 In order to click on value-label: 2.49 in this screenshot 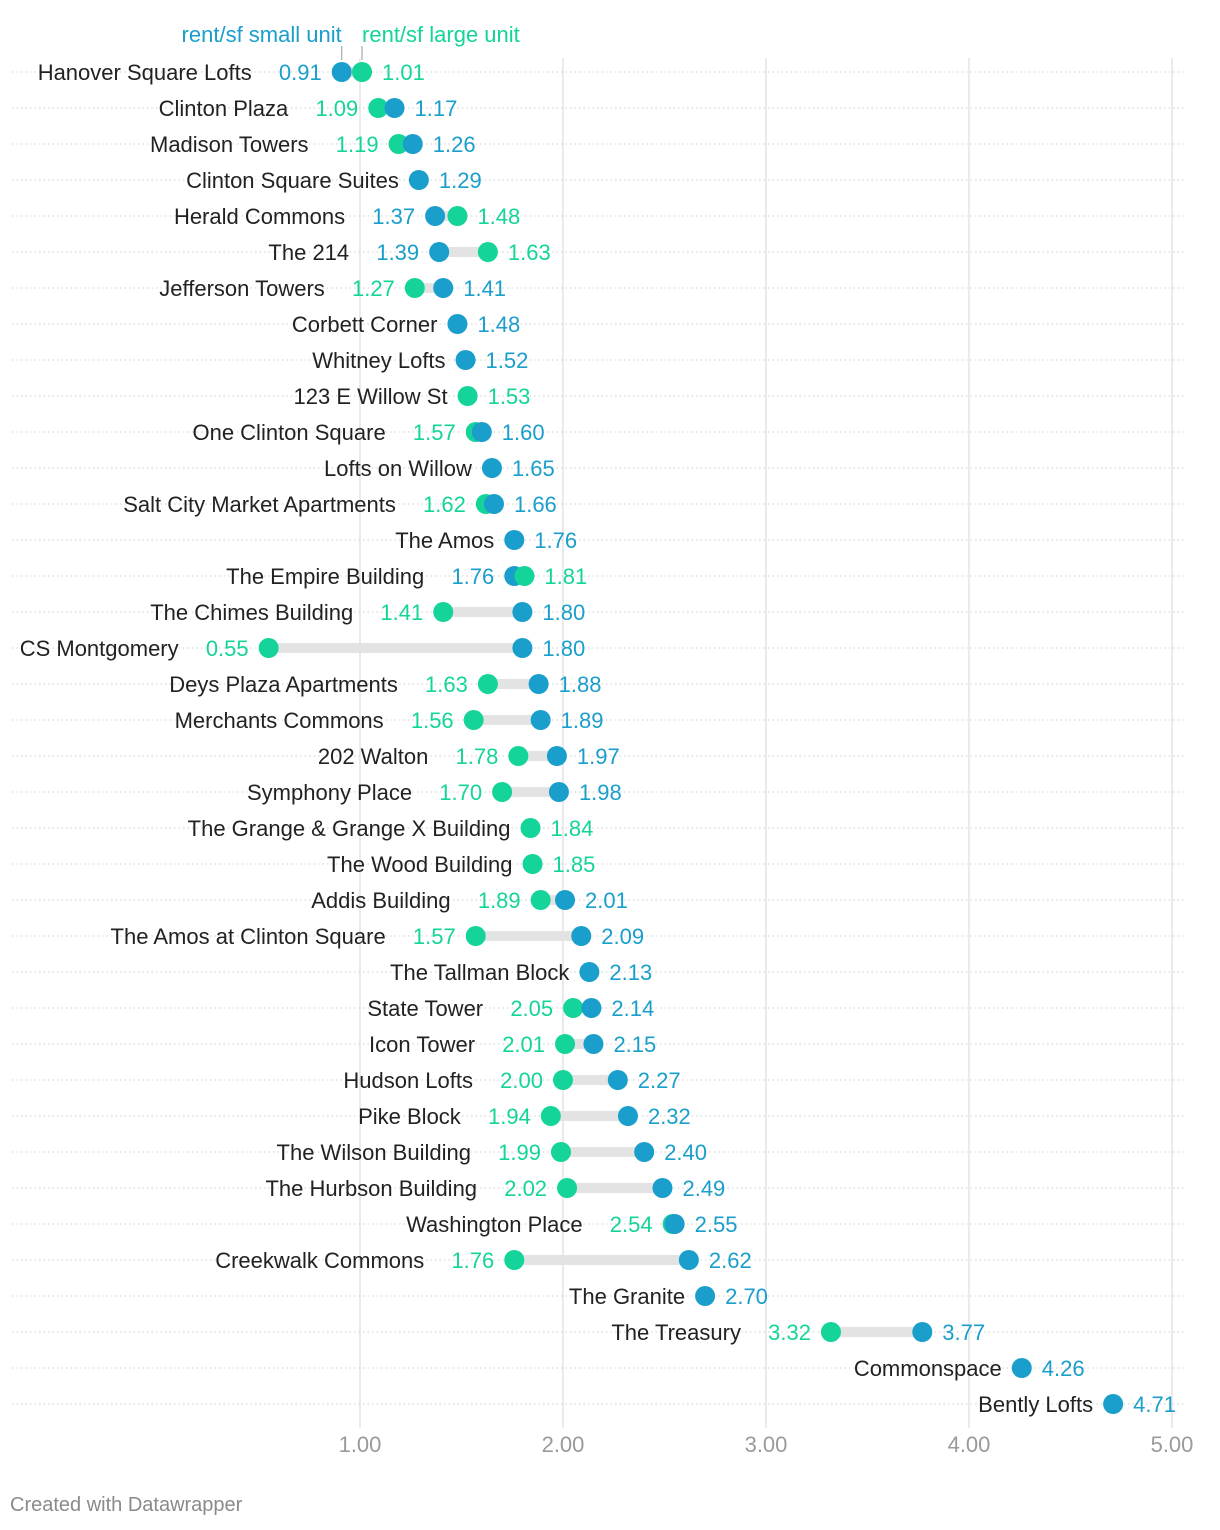, I will do `click(703, 1188)`.